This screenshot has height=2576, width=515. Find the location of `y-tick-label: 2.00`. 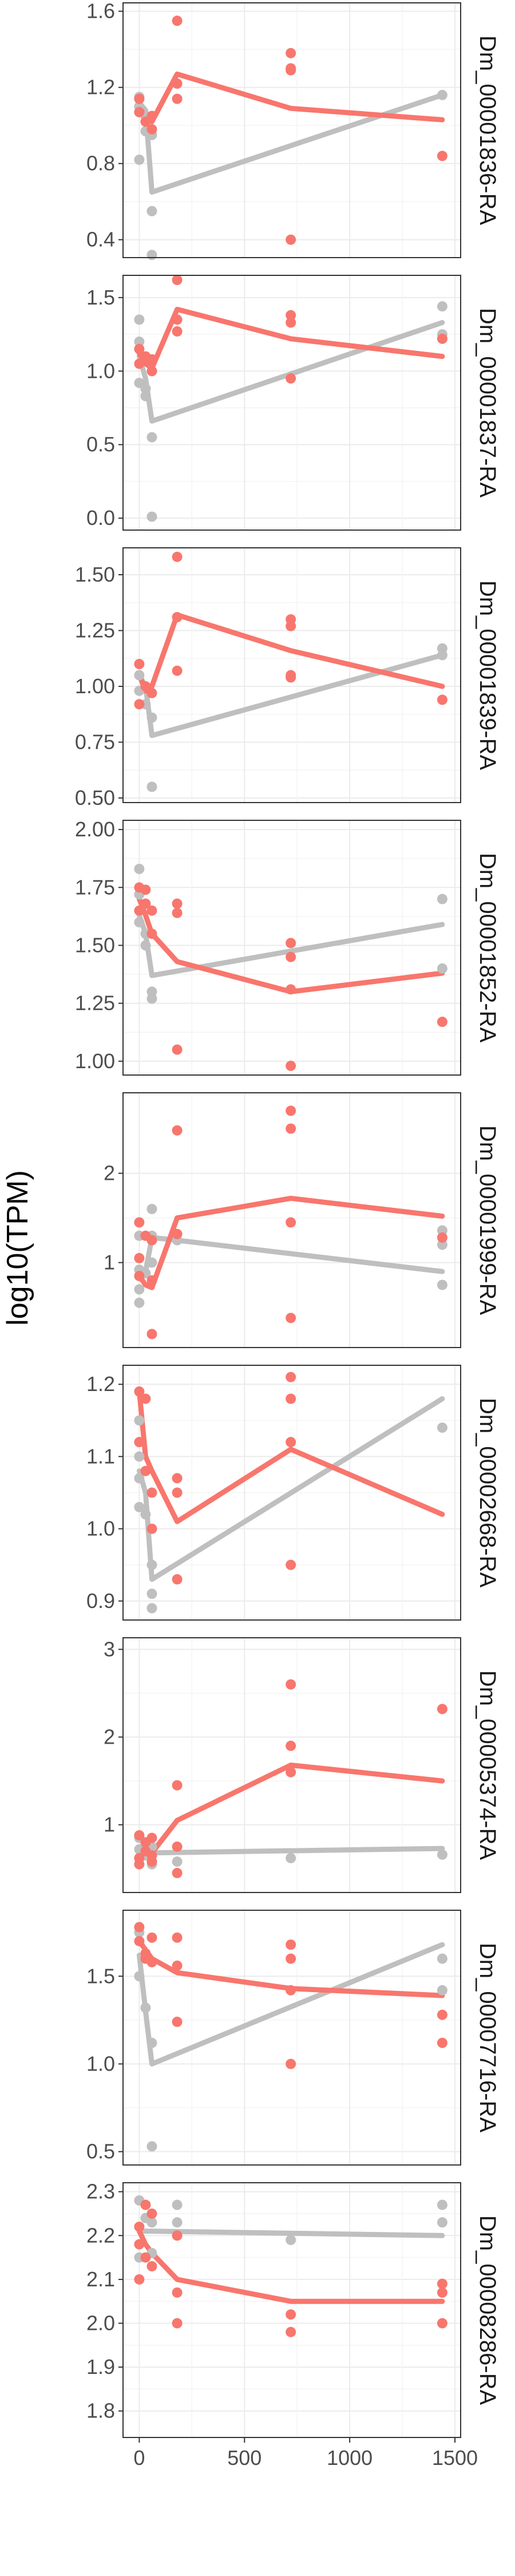

y-tick-label: 2.00 is located at coordinates (95, 829).